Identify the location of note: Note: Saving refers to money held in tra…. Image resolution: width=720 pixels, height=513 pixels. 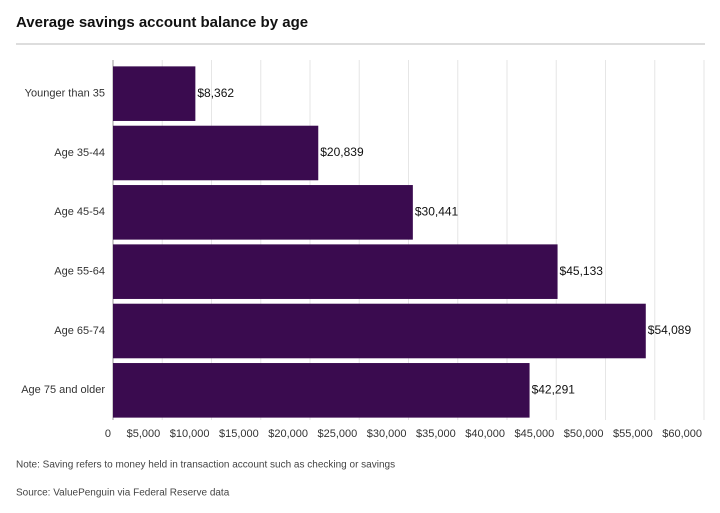
(205, 465).